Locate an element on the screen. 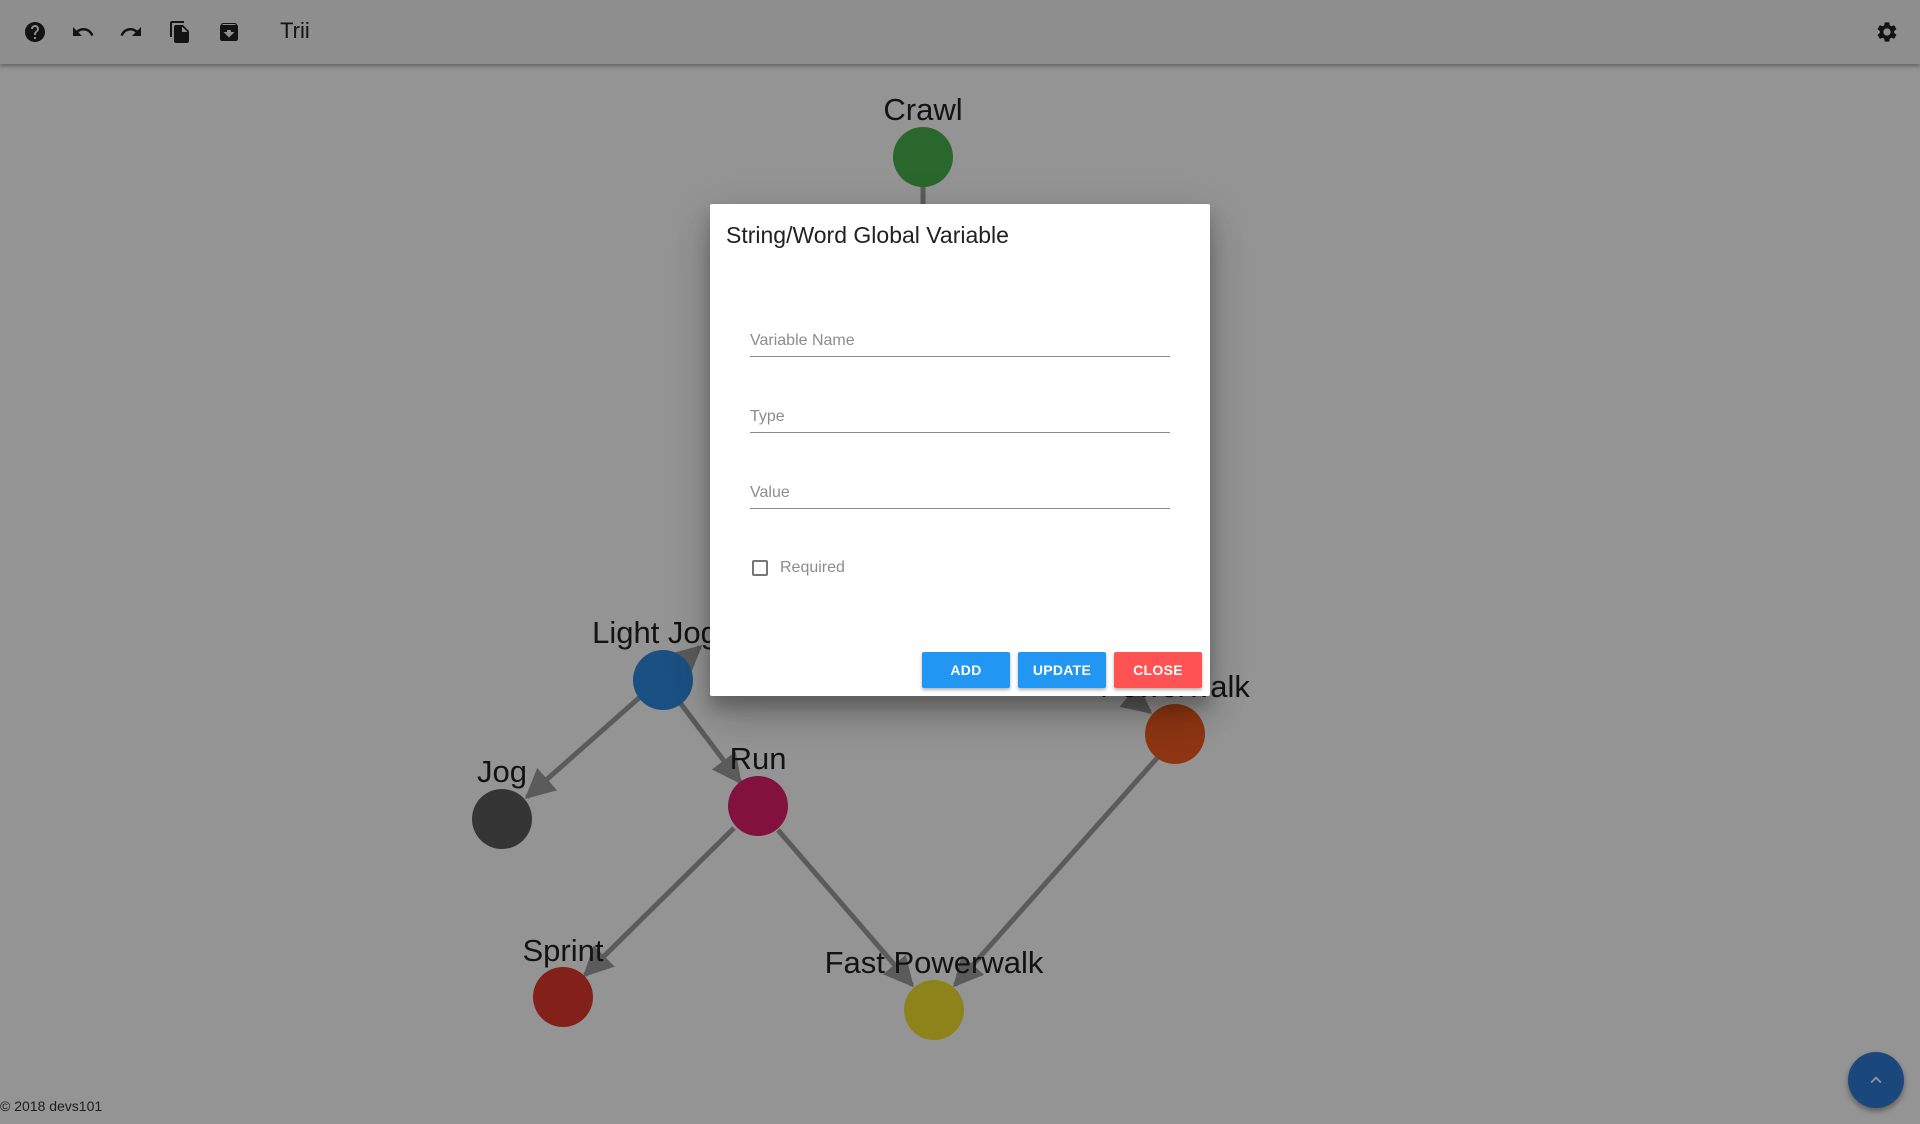  copyright-footer: © 2018 devs101 is located at coordinates (51, 1106).